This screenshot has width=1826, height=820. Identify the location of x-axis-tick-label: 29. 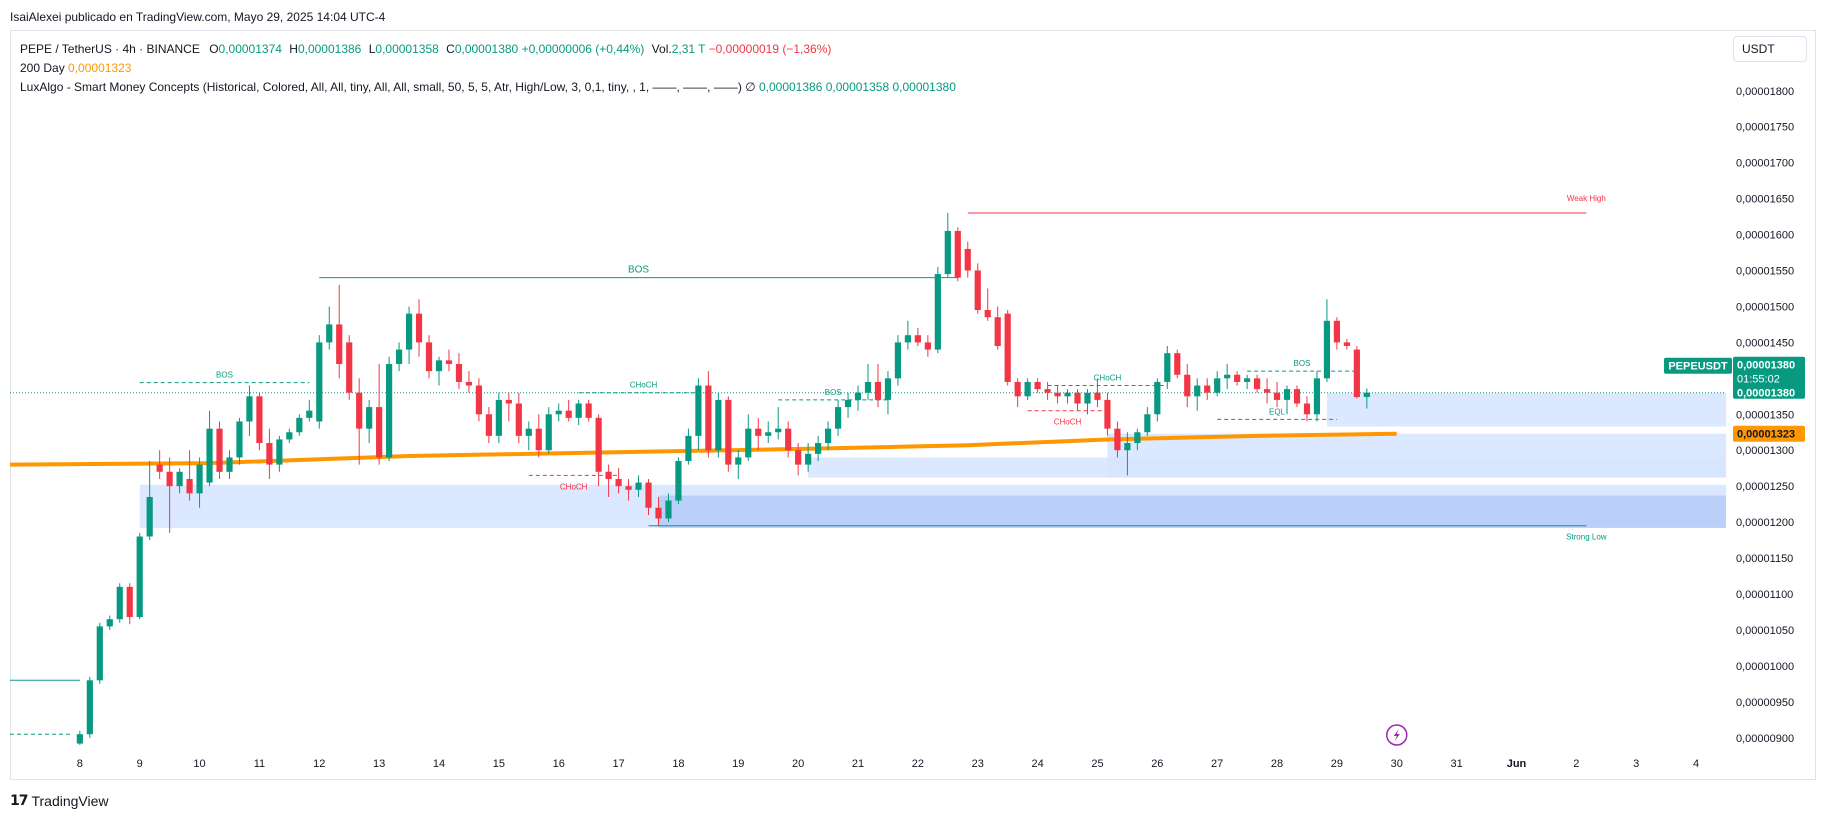
(1337, 764).